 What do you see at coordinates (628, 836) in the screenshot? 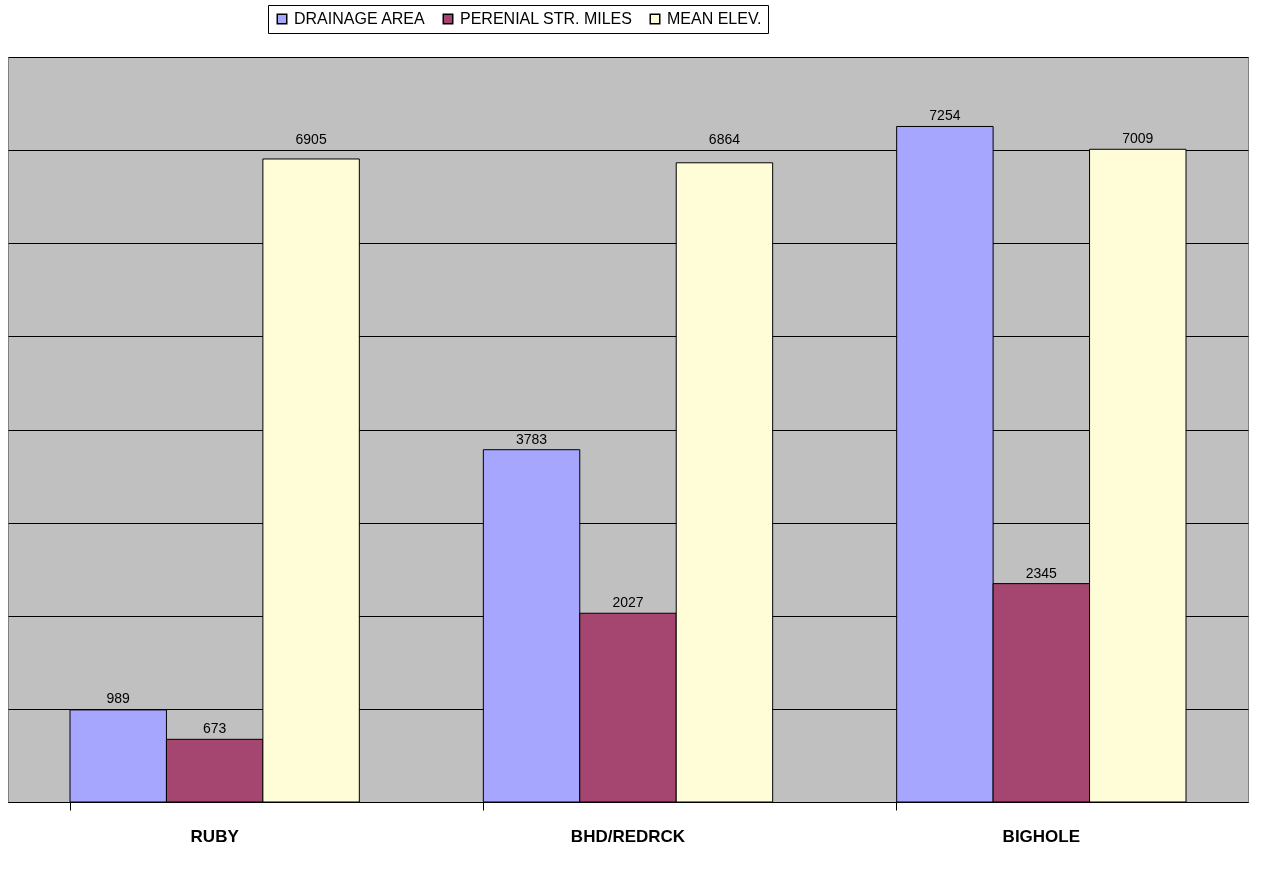
I see `x-tick-label: BHD/REDRCK` at bounding box center [628, 836].